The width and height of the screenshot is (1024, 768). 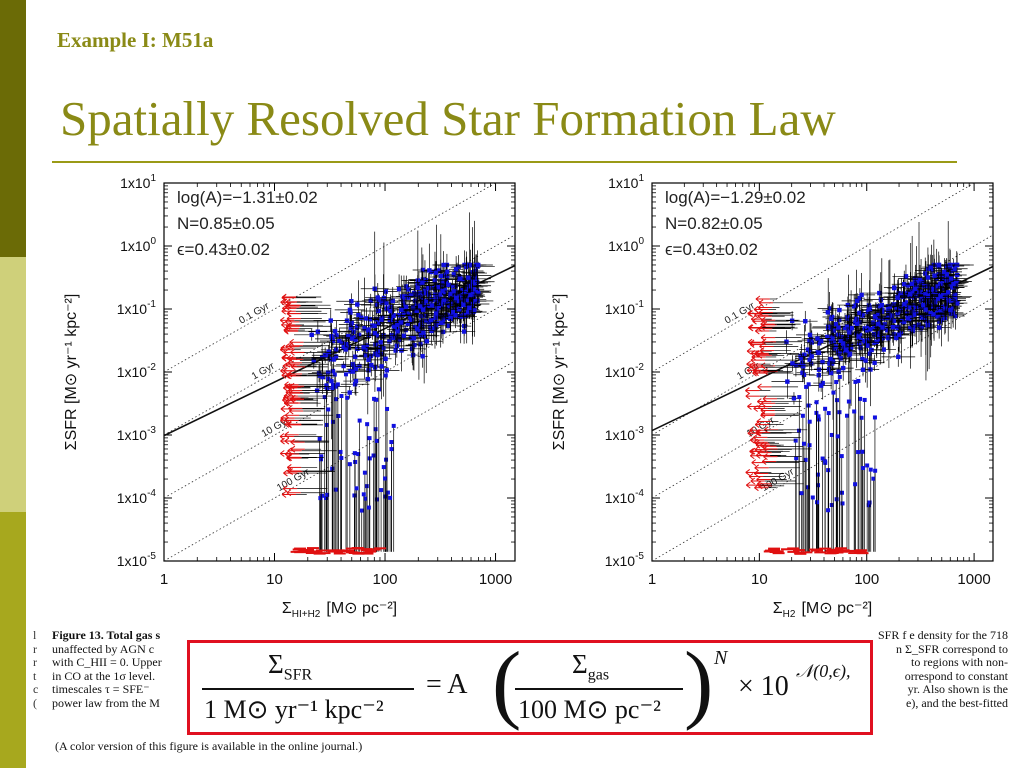 I want to click on y-tick-label: 1x10¹, so click(x=626, y=182).